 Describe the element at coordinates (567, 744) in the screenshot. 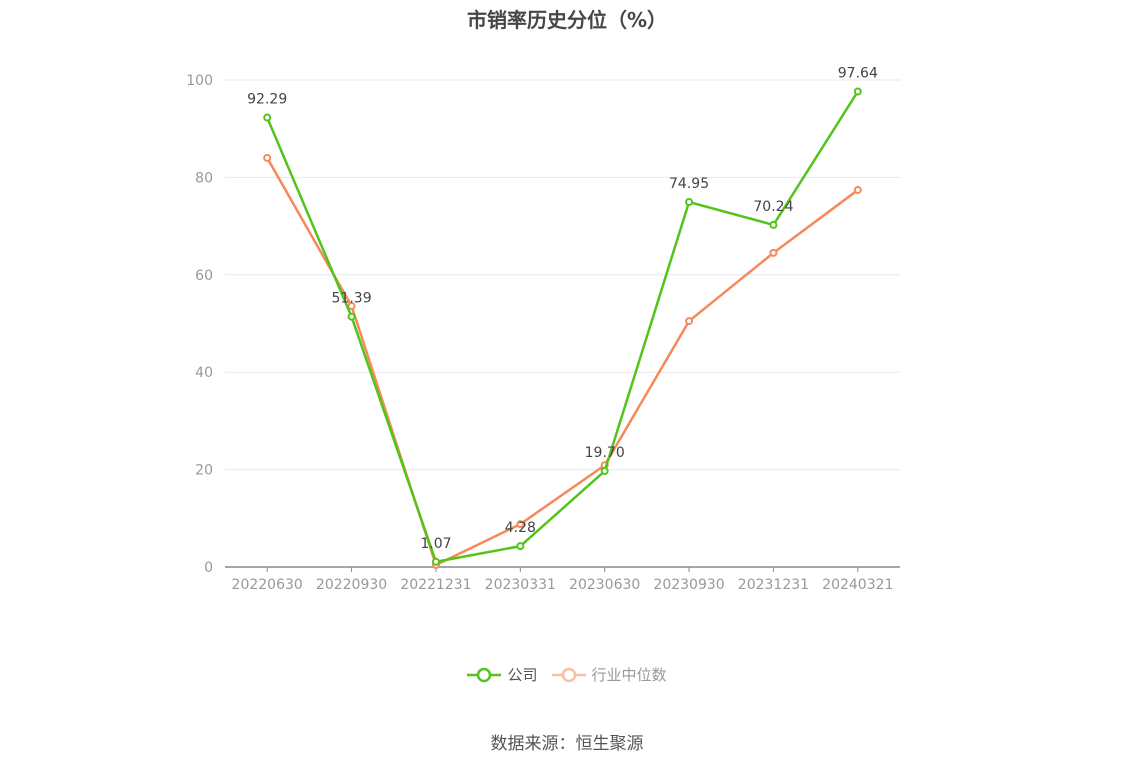

I see `data-source: 数据来源：恒生聚源` at that location.